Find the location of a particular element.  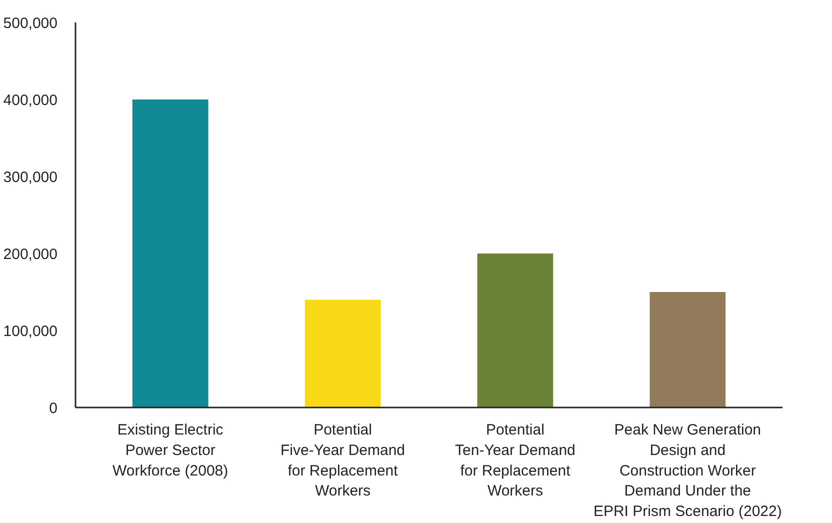

y-tick-label: 200,000 is located at coordinates (30, 254).